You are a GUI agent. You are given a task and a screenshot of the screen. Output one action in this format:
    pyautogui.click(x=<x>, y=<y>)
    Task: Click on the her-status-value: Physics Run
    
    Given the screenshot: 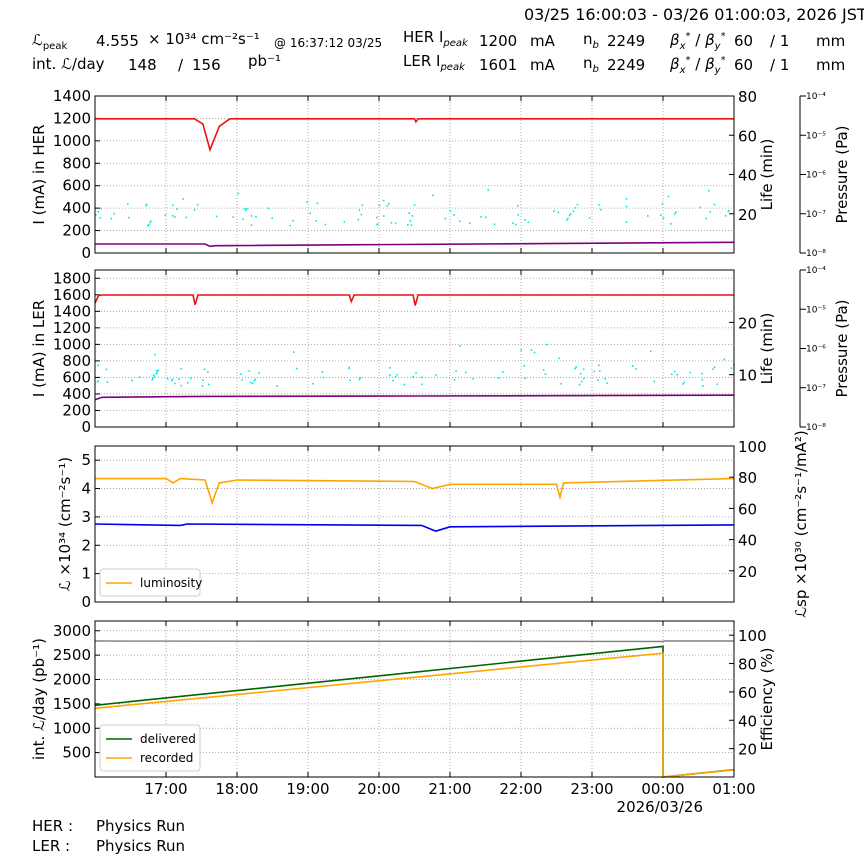 What is the action you would take?
    pyautogui.click(x=141, y=826)
    